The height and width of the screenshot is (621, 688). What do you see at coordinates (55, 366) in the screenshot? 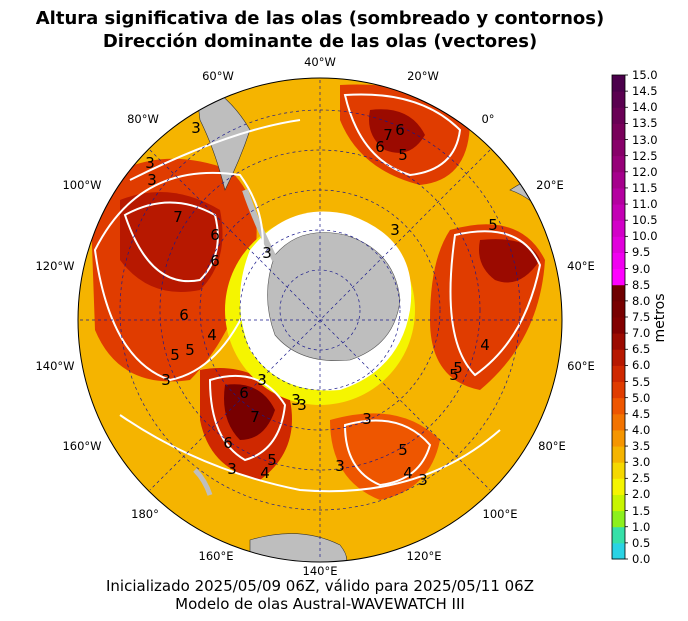
I see `lon-label-140w: 140°W` at bounding box center [55, 366].